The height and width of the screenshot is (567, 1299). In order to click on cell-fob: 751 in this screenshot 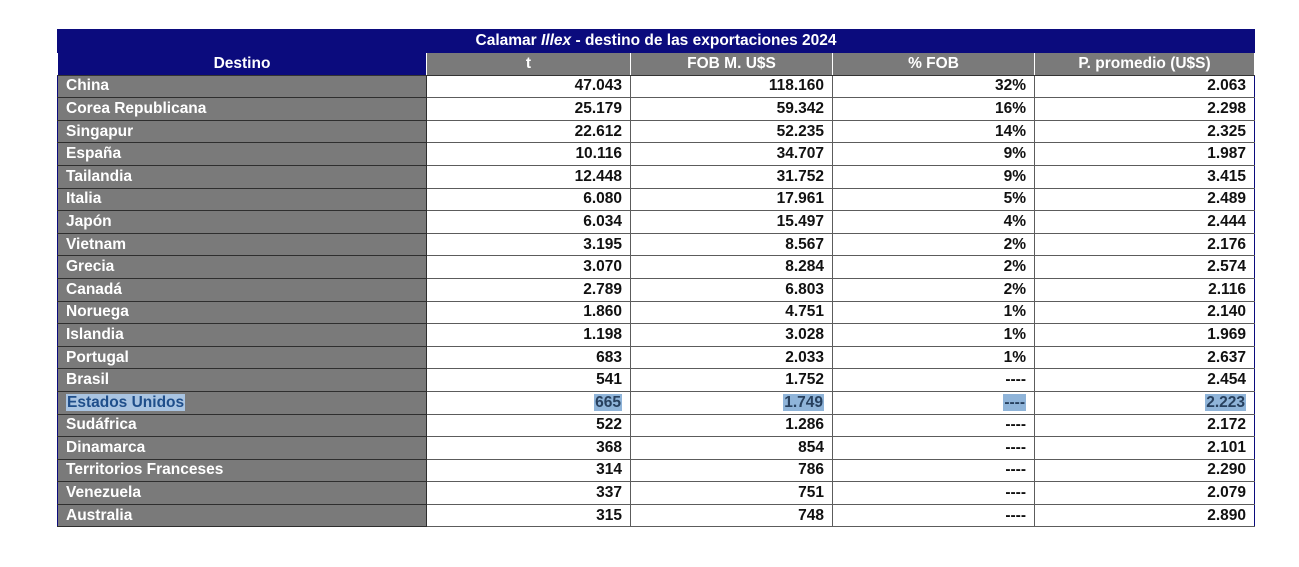, I will do `click(731, 493)`.